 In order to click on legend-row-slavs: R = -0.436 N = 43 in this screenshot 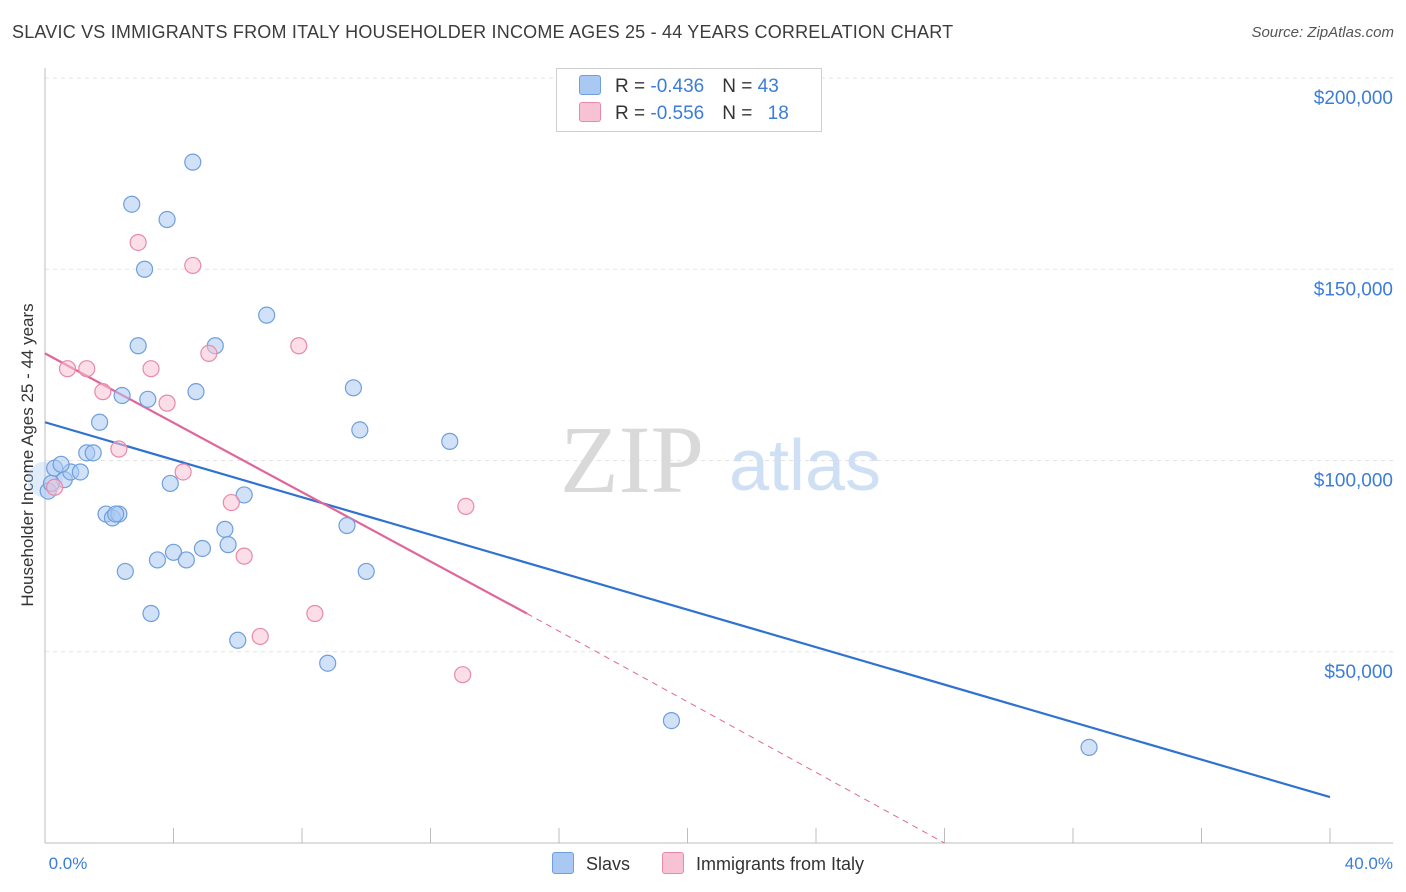, I will do `click(679, 88)`.